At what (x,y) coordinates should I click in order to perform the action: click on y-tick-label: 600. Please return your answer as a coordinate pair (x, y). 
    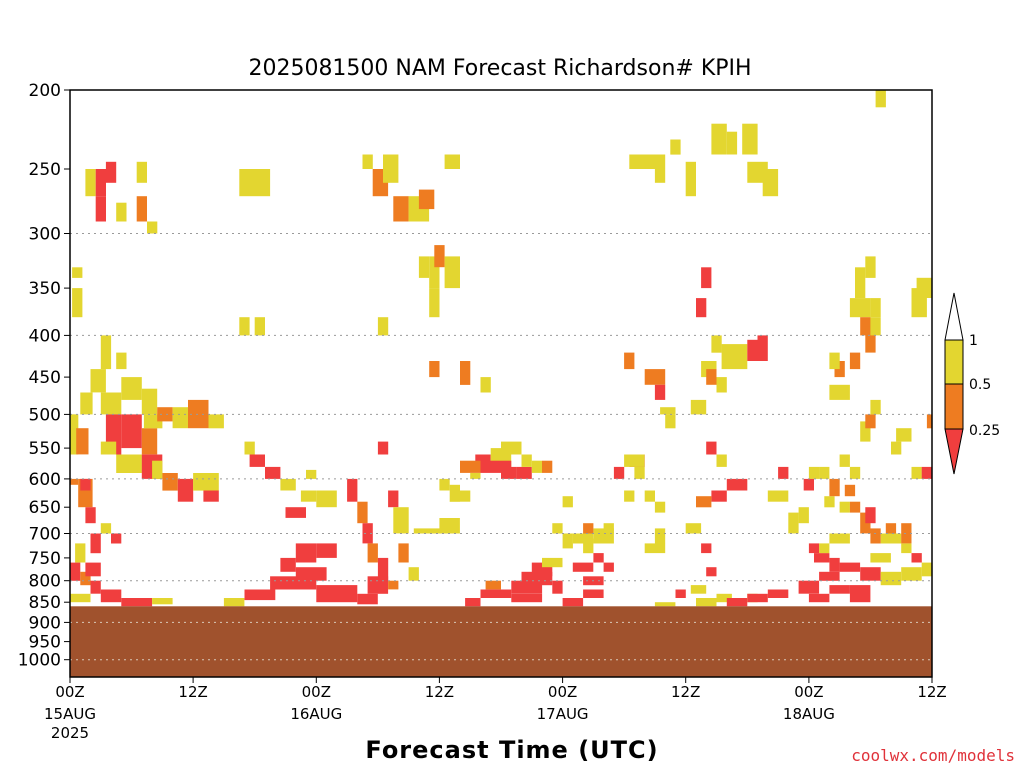
    Looking at the image, I should click on (45, 480).